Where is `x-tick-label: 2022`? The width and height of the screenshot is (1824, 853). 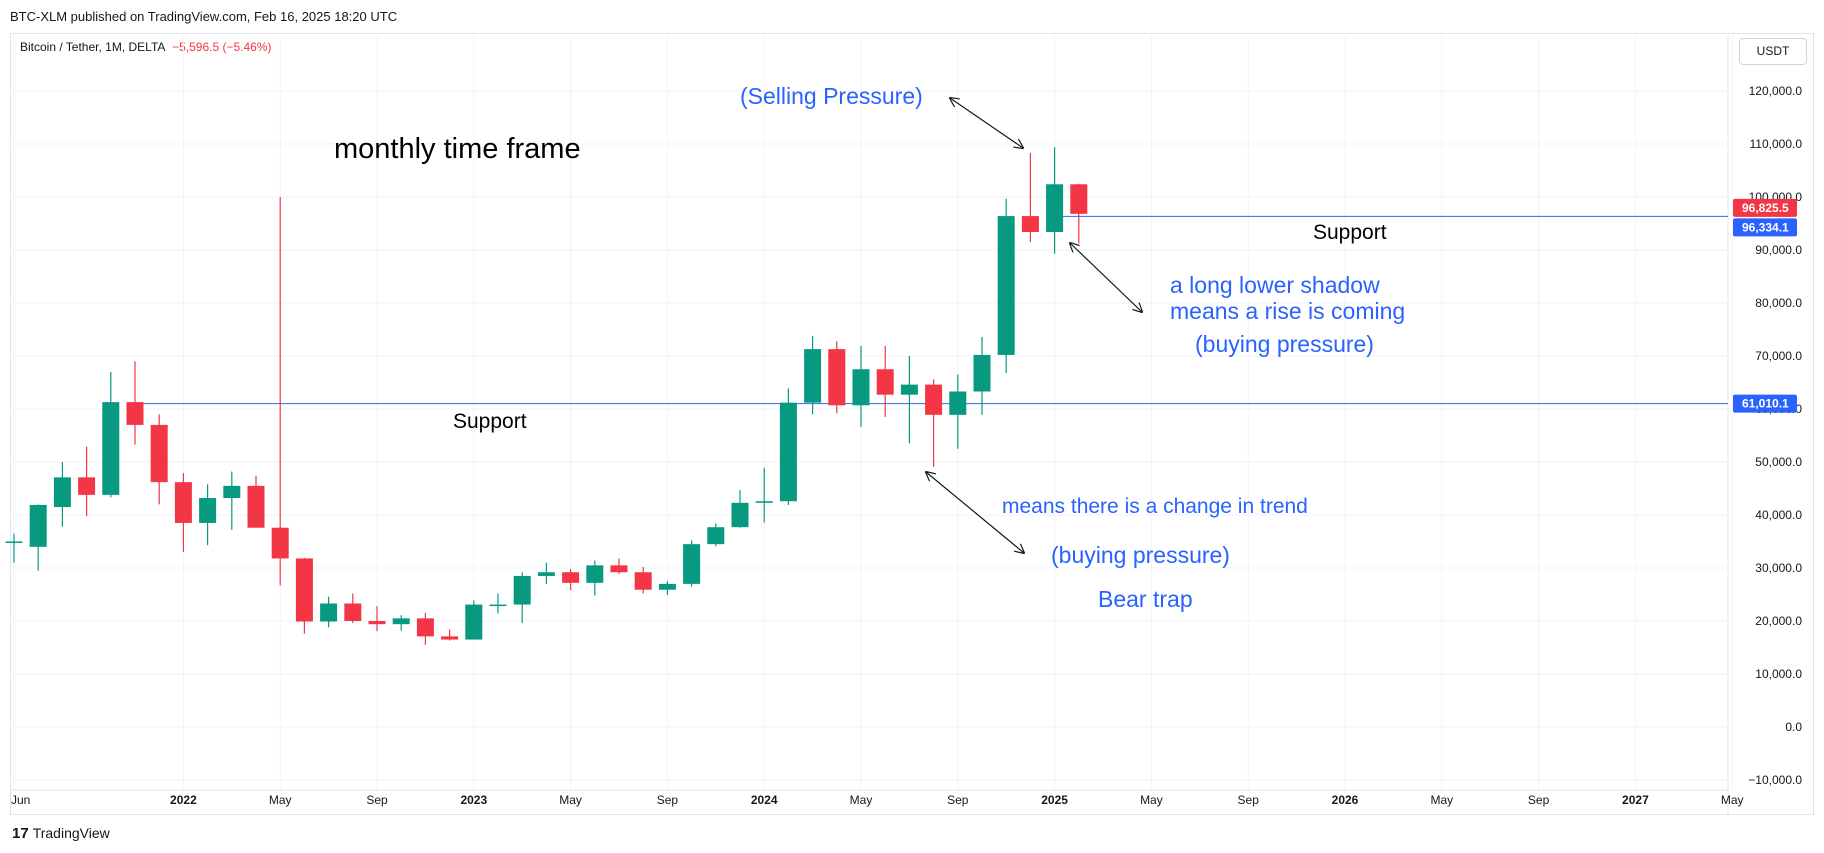
x-tick-label: 2022 is located at coordinates (183, 800).